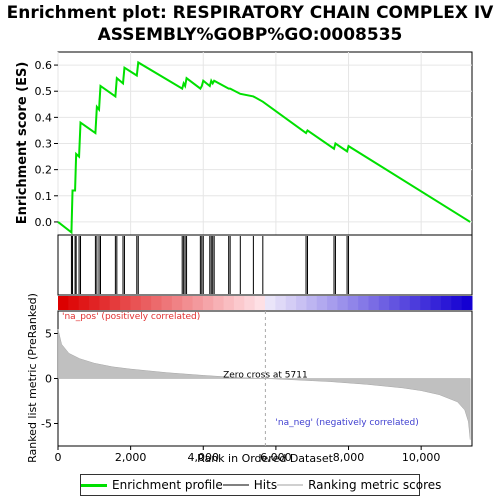  Describe the element at coordinates (250, 485) in the screenshot. I see `legend-item-hits: Hits` at that location.